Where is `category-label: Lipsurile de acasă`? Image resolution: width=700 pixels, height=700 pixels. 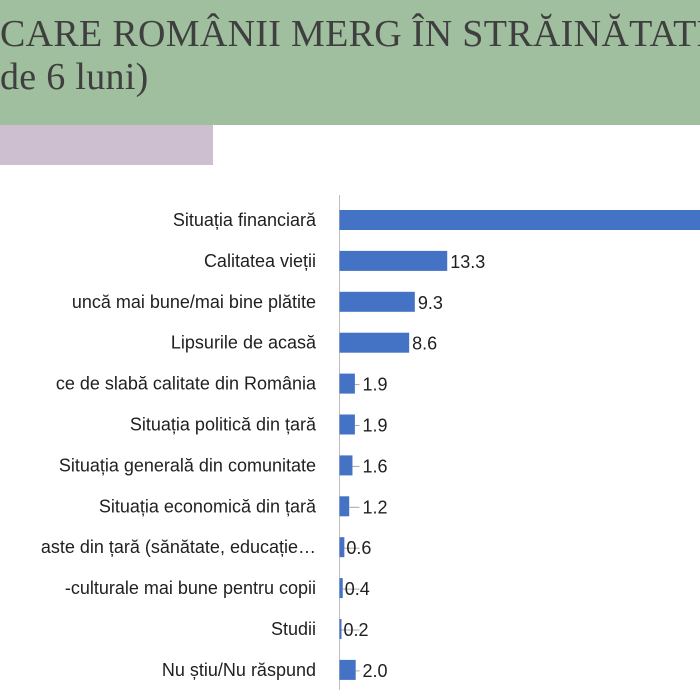 category-label: Lipsurile de acasă is located at coordinates (244, 343).